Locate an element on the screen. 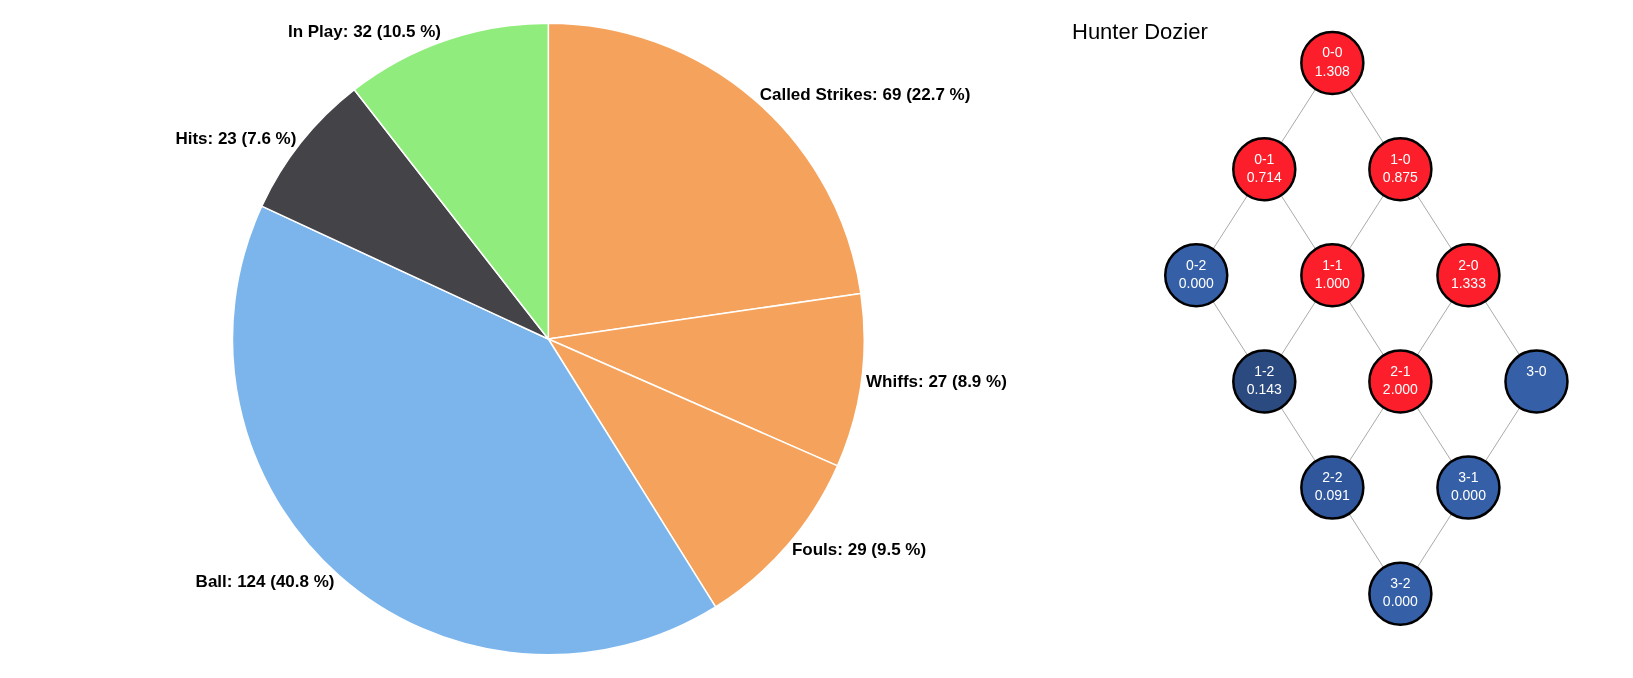 The height and width of the screenshot is (678, 1633). data-label: 0.143 is located at coordinates (1264, 389).